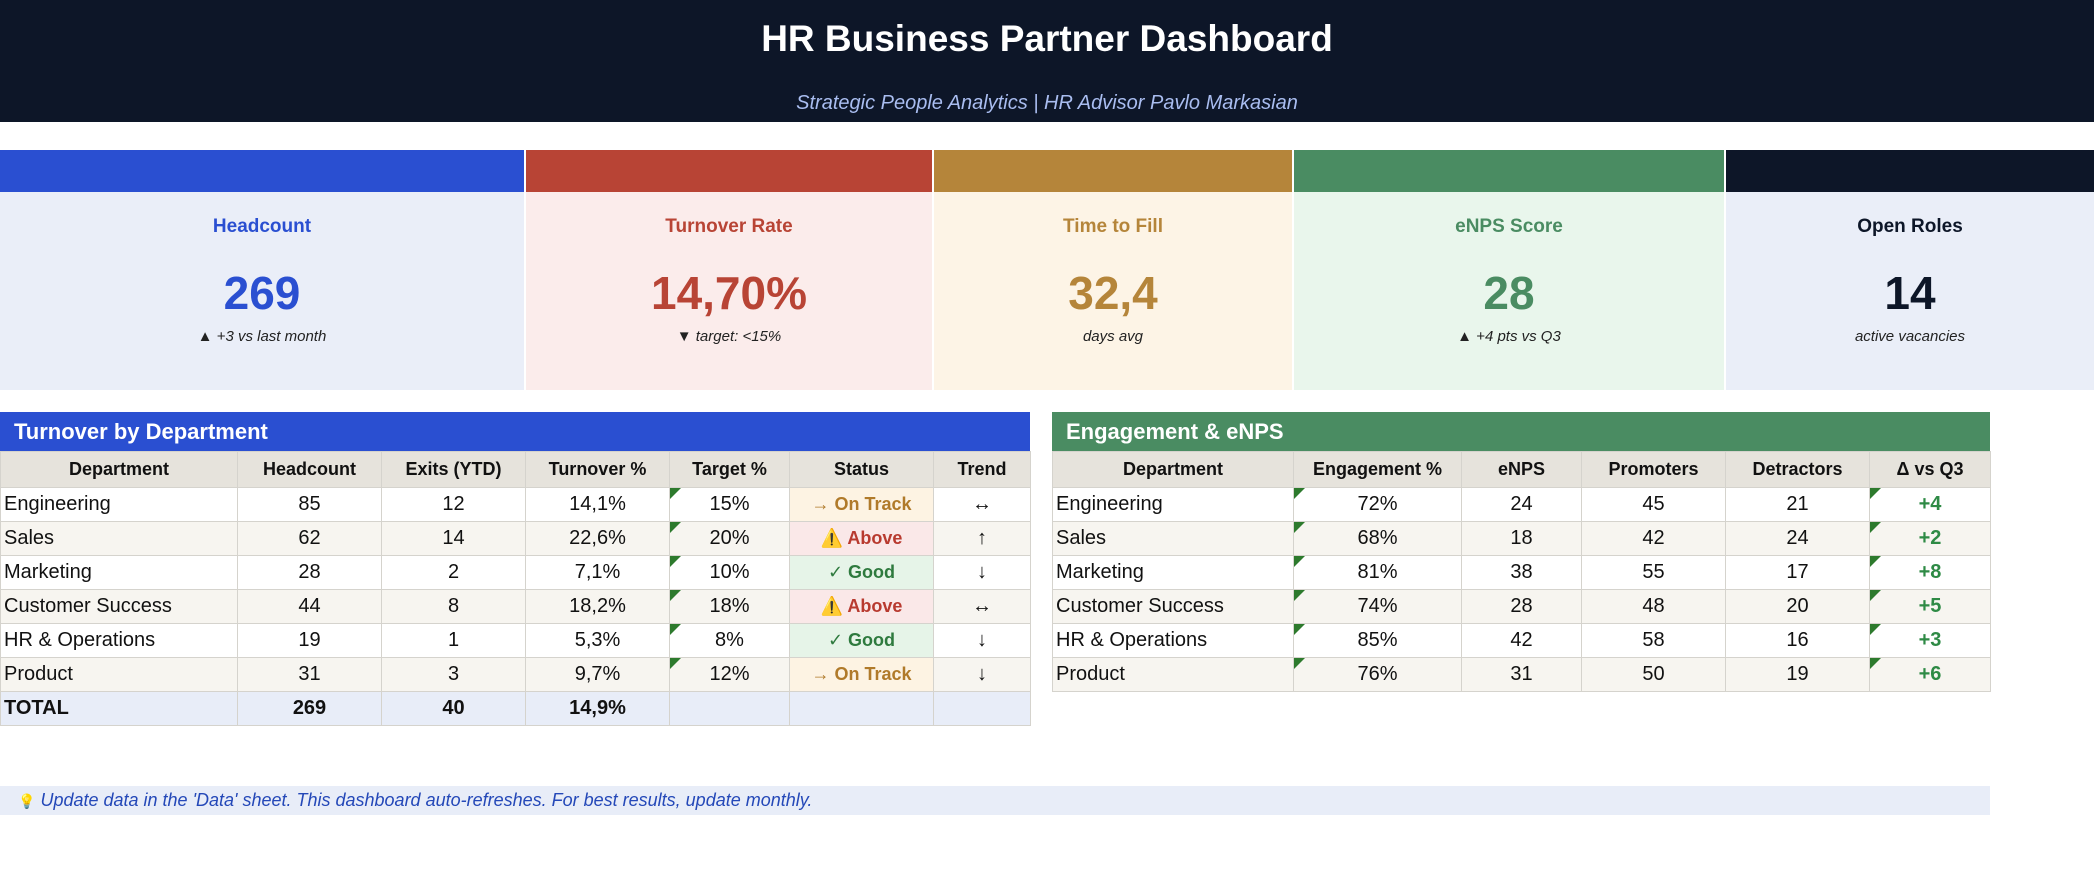 The height and width of the screenshot is (870, 2094). I want to click on column-header: Trend, so click(982, 469).